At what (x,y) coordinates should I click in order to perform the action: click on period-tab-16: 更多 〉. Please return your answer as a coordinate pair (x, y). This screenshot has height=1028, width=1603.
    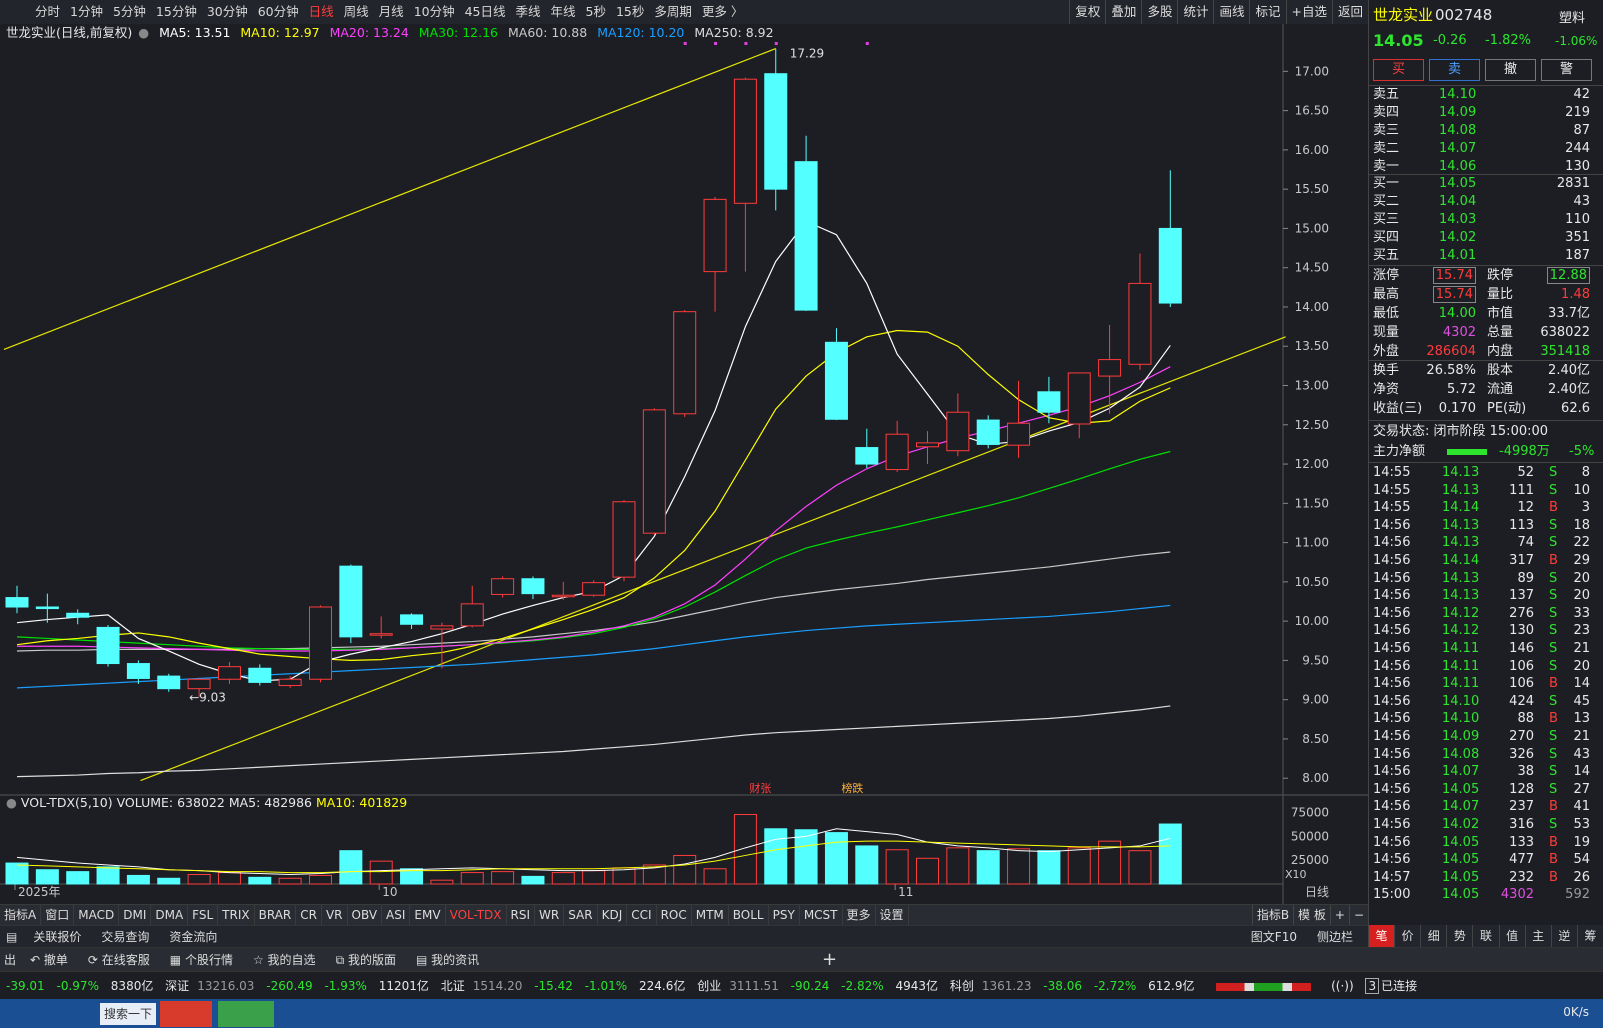
    Looking at the image, I should click on (722, 11).